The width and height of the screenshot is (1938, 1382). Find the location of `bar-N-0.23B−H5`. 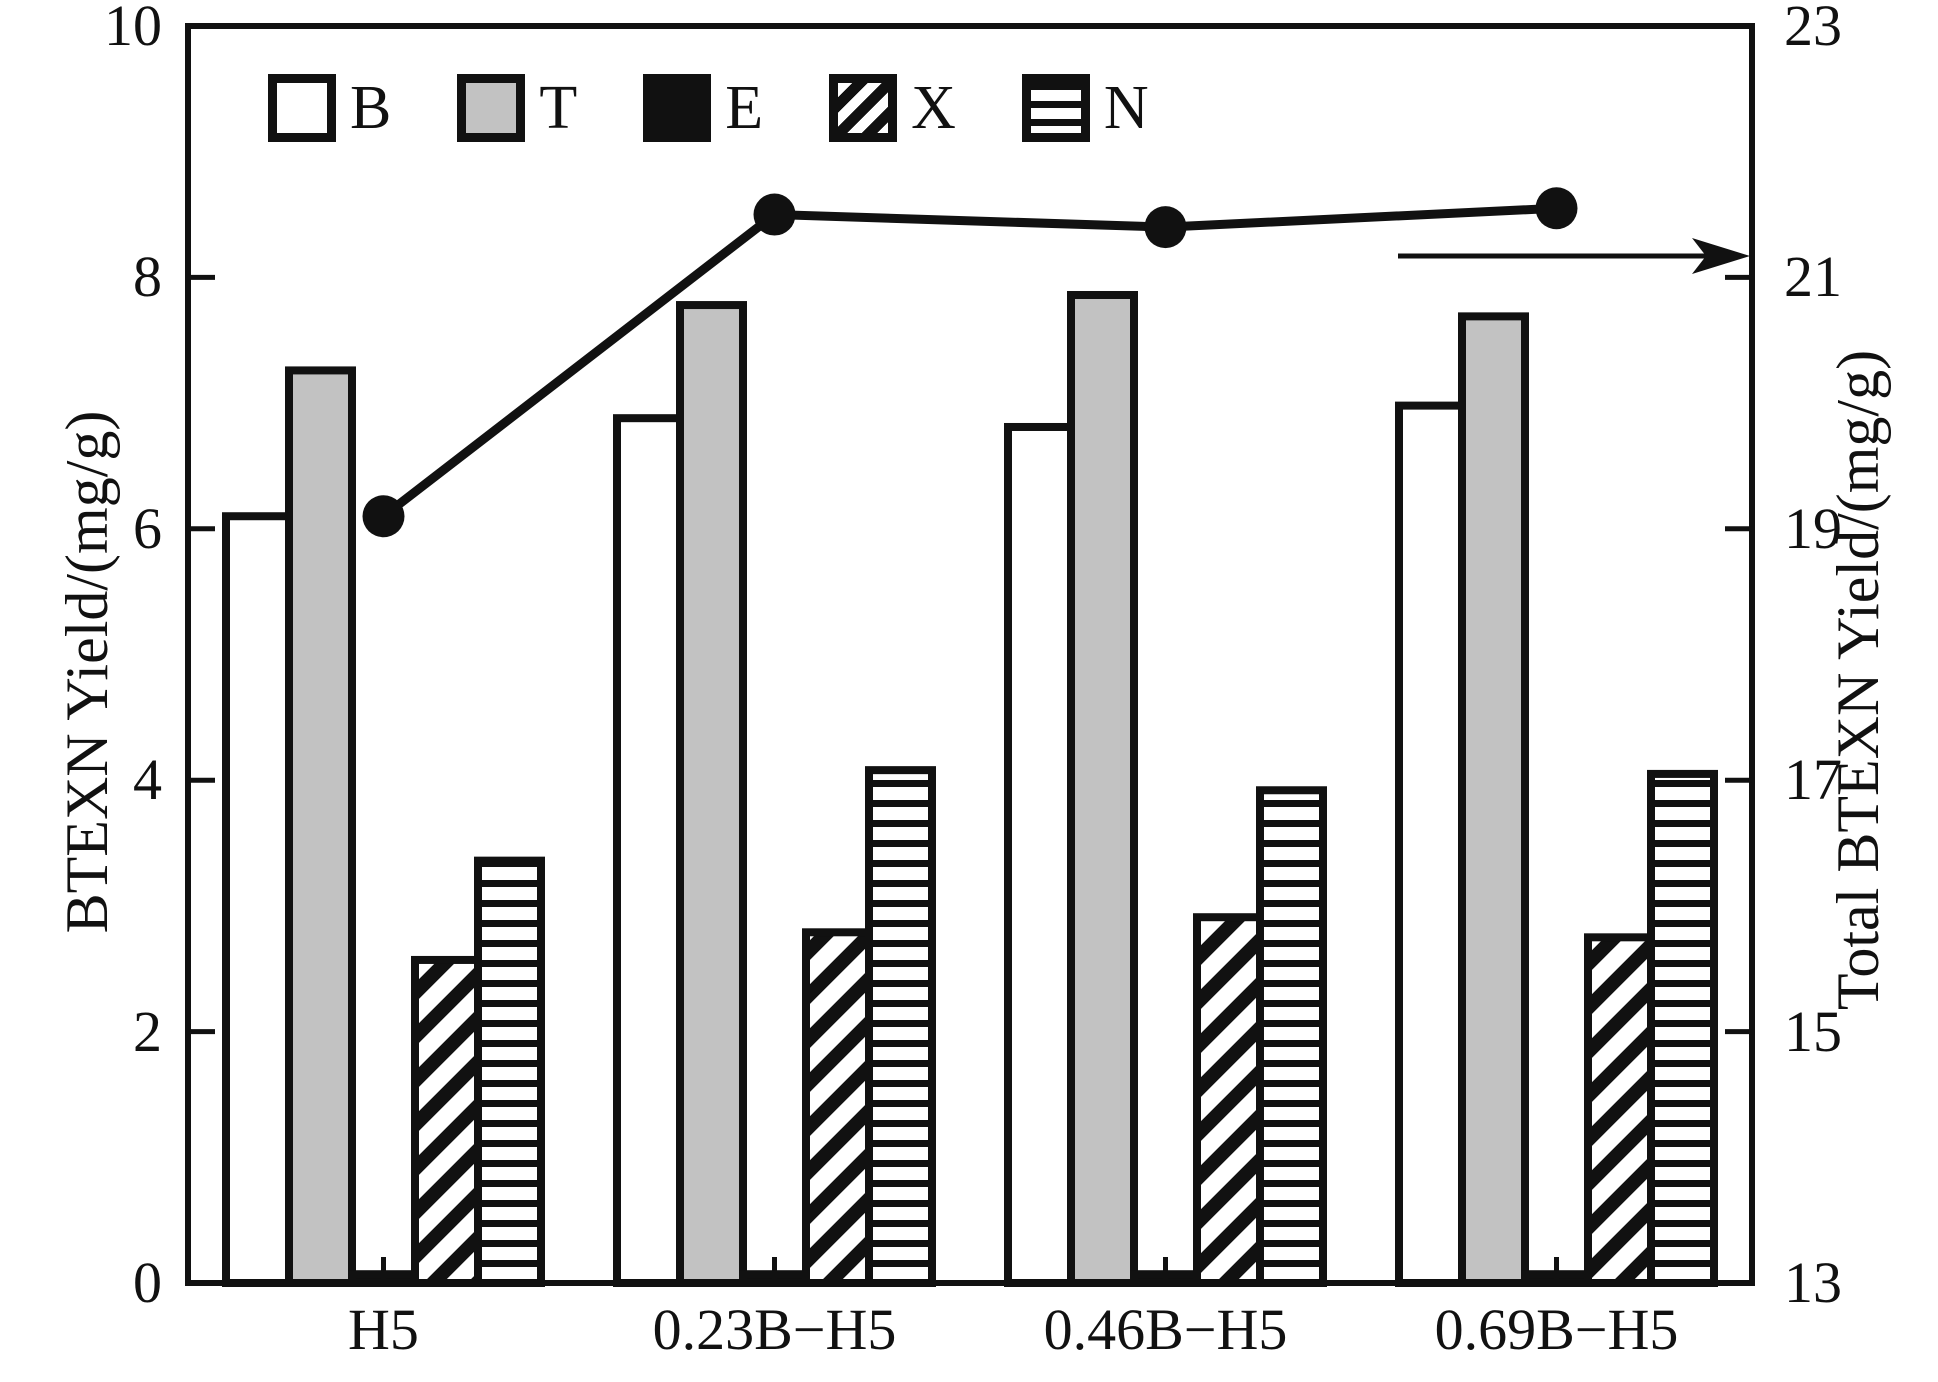

bar-N-0.23B−H5 is located at coordinates (900, 1026).